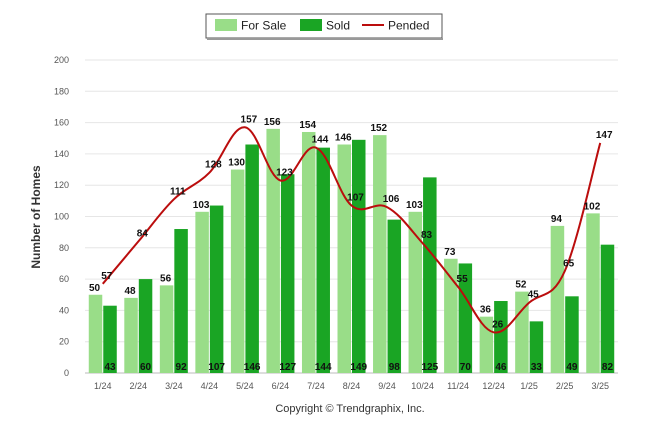  I want to click on y-tick-label: 180, so click(61, 91).